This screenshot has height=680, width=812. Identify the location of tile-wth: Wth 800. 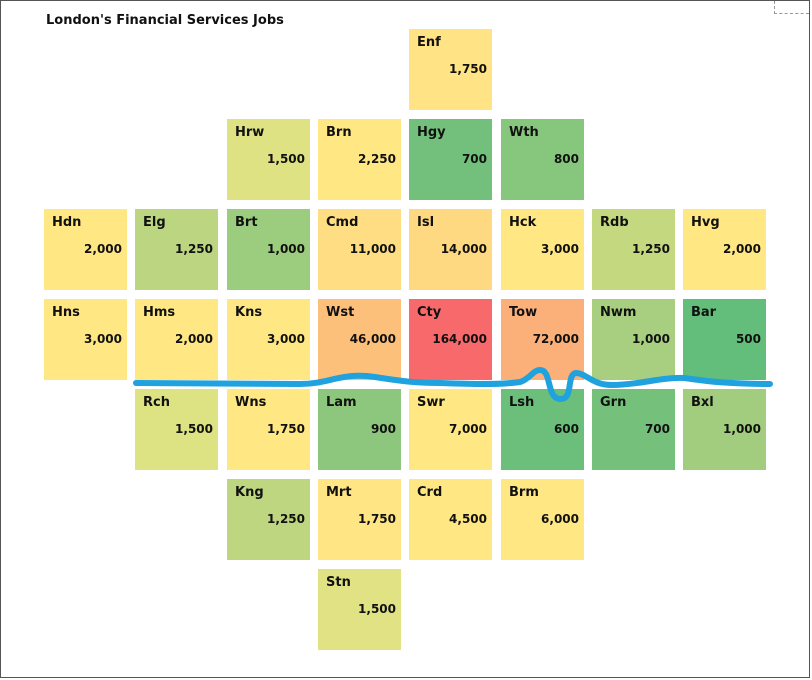
(542, 159).